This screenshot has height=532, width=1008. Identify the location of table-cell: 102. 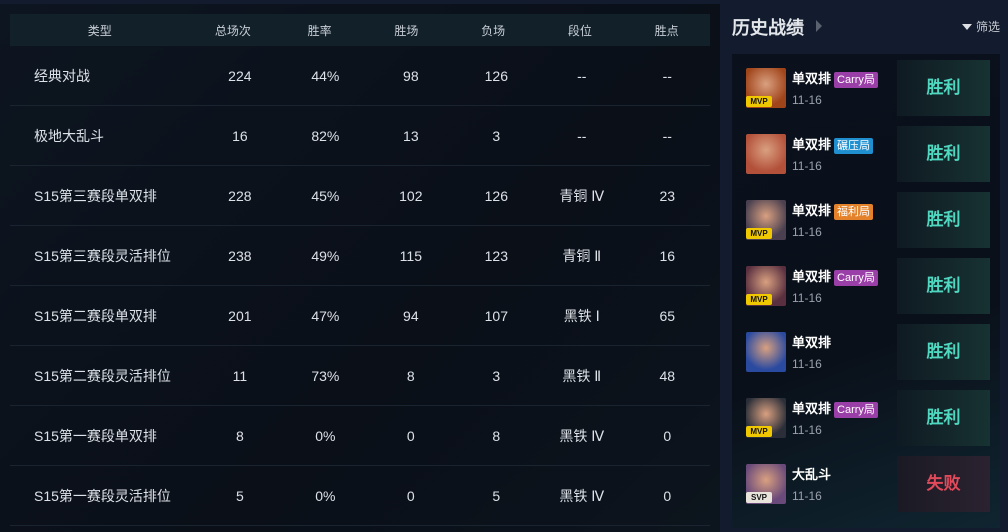
(411, 195).